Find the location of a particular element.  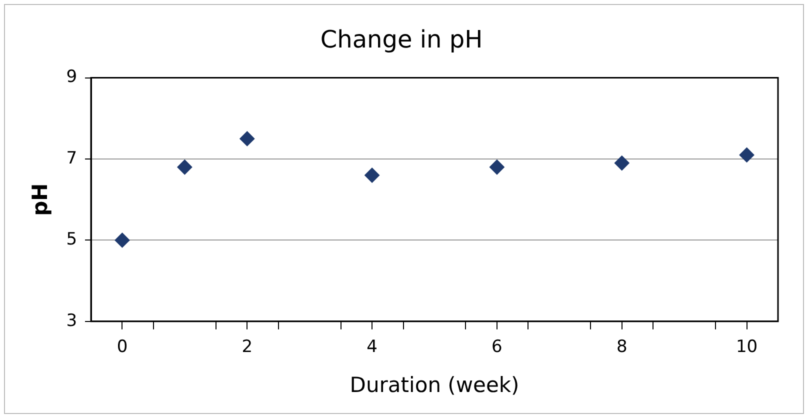

y-axis-title: pH is located at coordinates (40, 199).